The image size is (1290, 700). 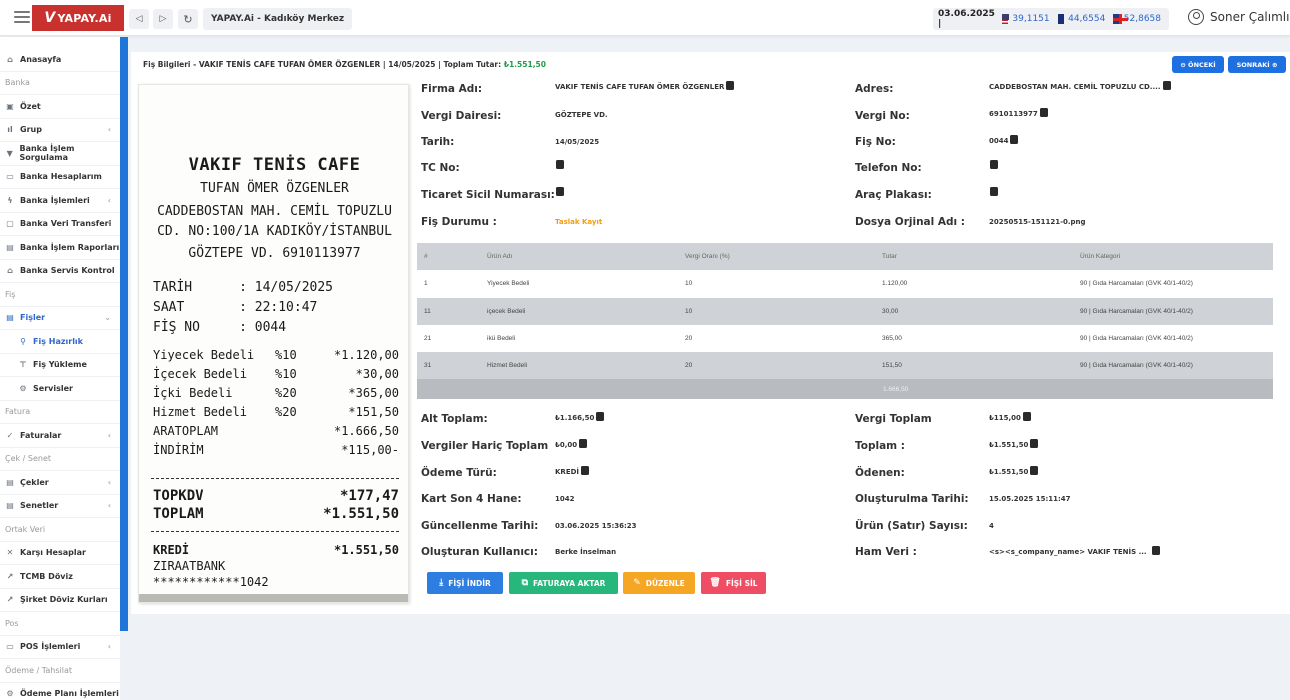 I want to click on branch-selector: YAPAY.Ai - Kadıköy Merkez, so click(x=278, y=19).